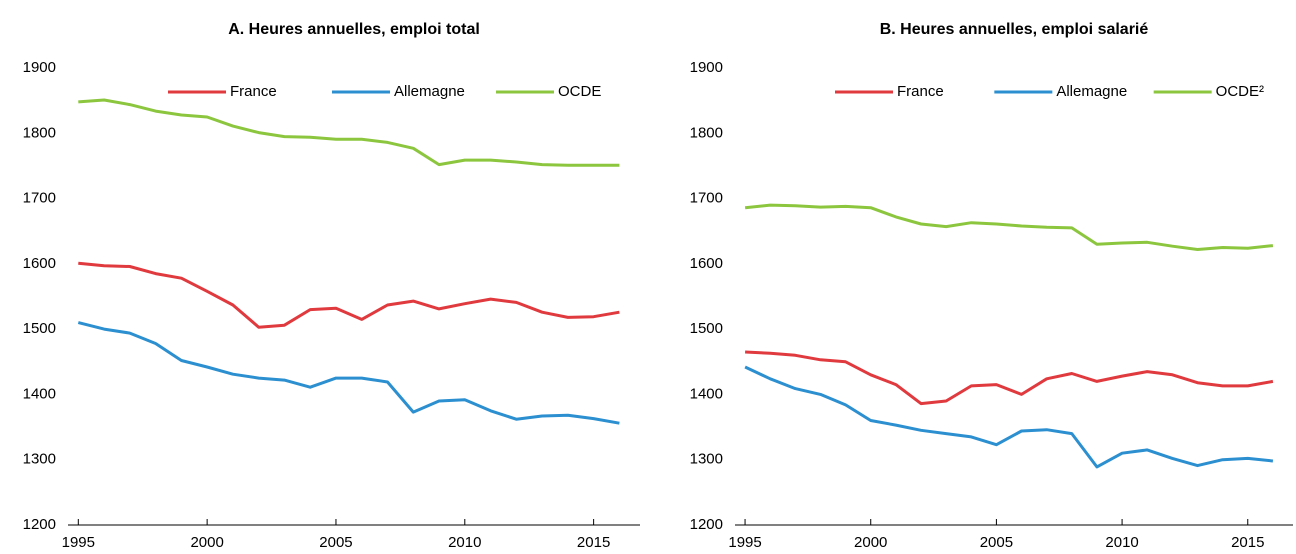 The image size is (1296, 554). I want to click on legend-label: OCDE, so click(579, 91).